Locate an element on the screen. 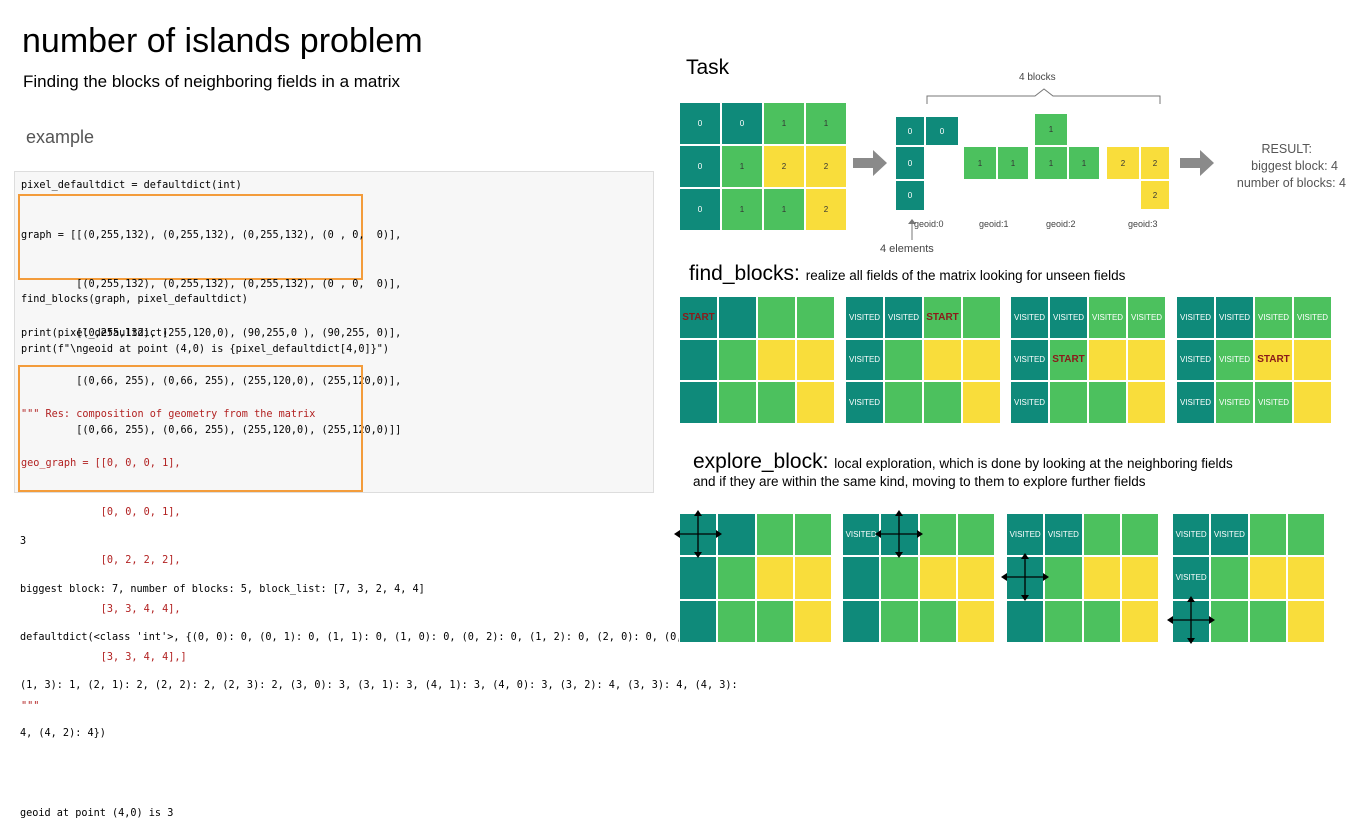 This screenshot has height=838, width=1346. right-arrow-icon is located at coordinates (1197, 163).